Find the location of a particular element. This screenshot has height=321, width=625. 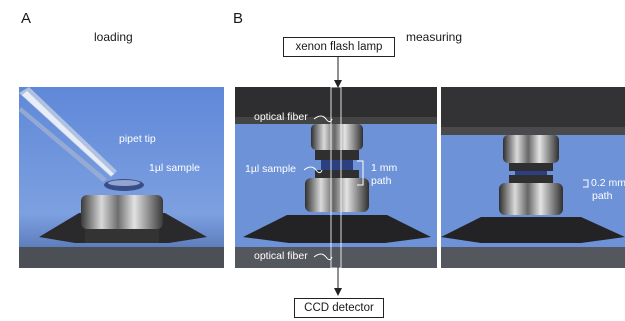

optical-fiber-top-label: optical fiber is located at coordinates (281, 117).